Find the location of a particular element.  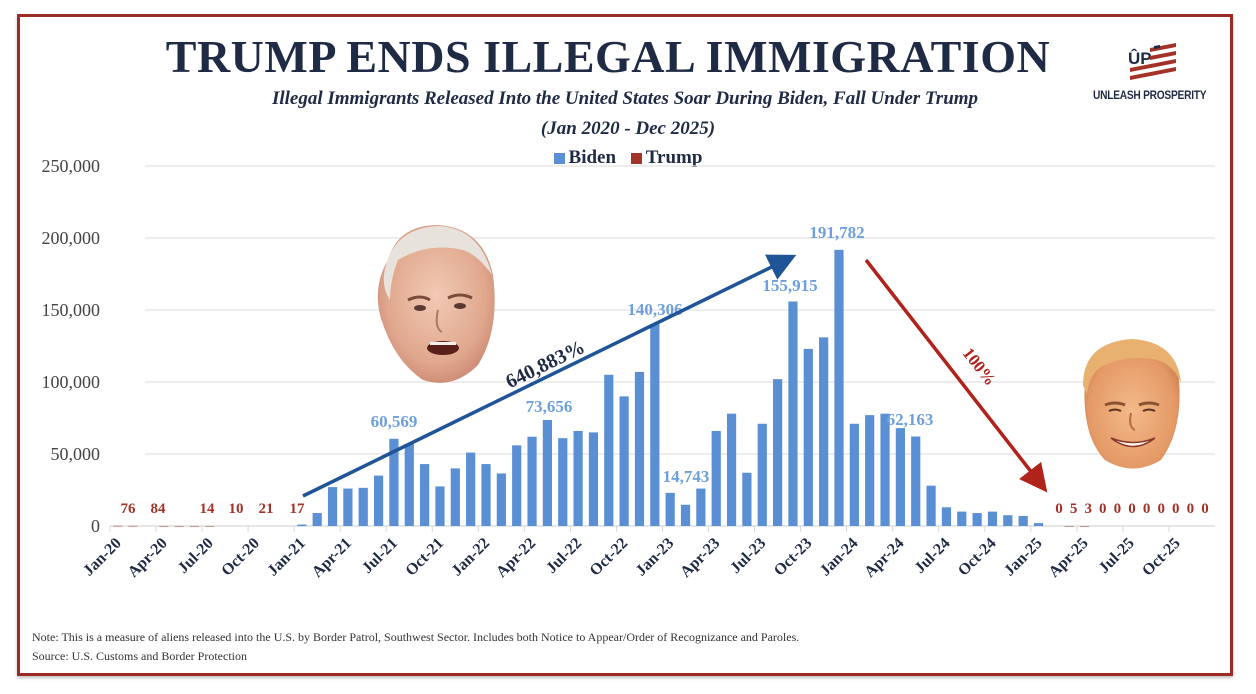

trump-face-image is located at coordinates (1132, 404).